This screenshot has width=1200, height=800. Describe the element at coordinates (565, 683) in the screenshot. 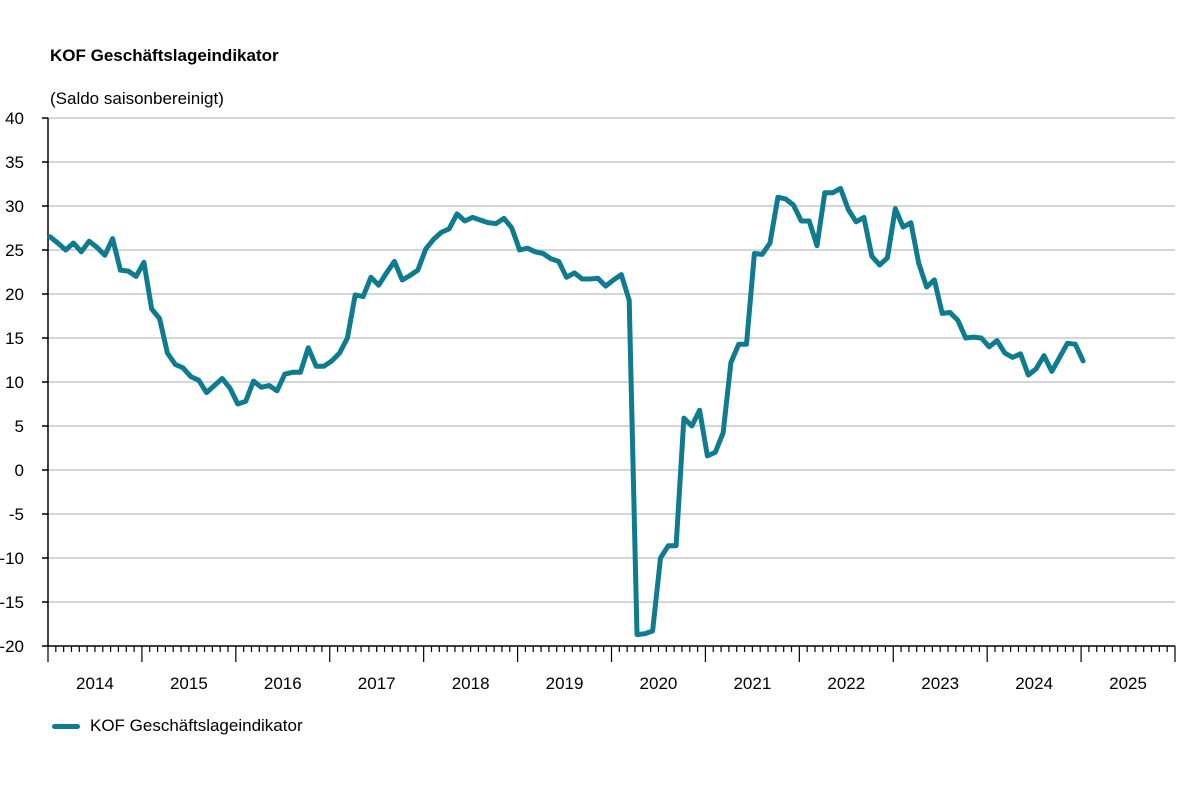

I see `x-tick-label: 2019` at that location.